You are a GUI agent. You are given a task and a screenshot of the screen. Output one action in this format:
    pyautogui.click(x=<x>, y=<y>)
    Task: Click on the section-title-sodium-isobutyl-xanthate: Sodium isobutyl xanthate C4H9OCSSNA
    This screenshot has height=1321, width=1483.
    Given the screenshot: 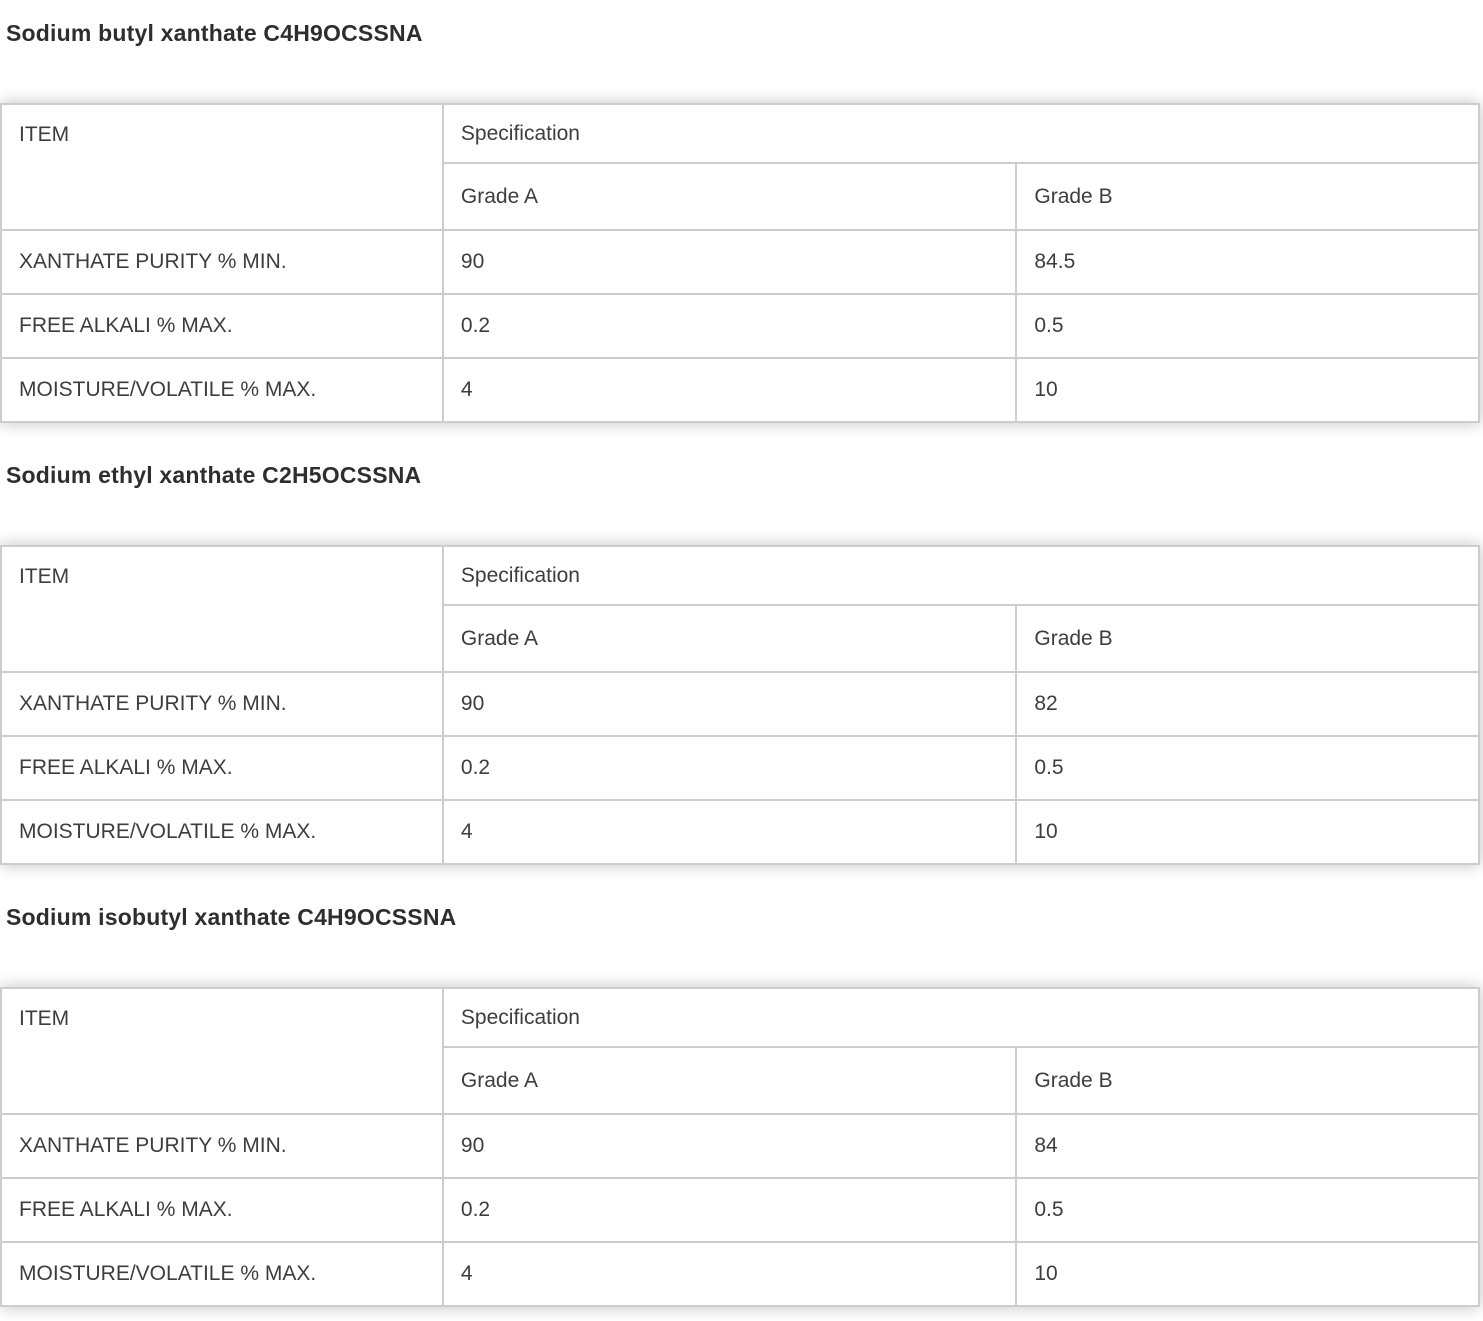 What is the action you would take?
    pyautogui.click(x=231, y=917)
    